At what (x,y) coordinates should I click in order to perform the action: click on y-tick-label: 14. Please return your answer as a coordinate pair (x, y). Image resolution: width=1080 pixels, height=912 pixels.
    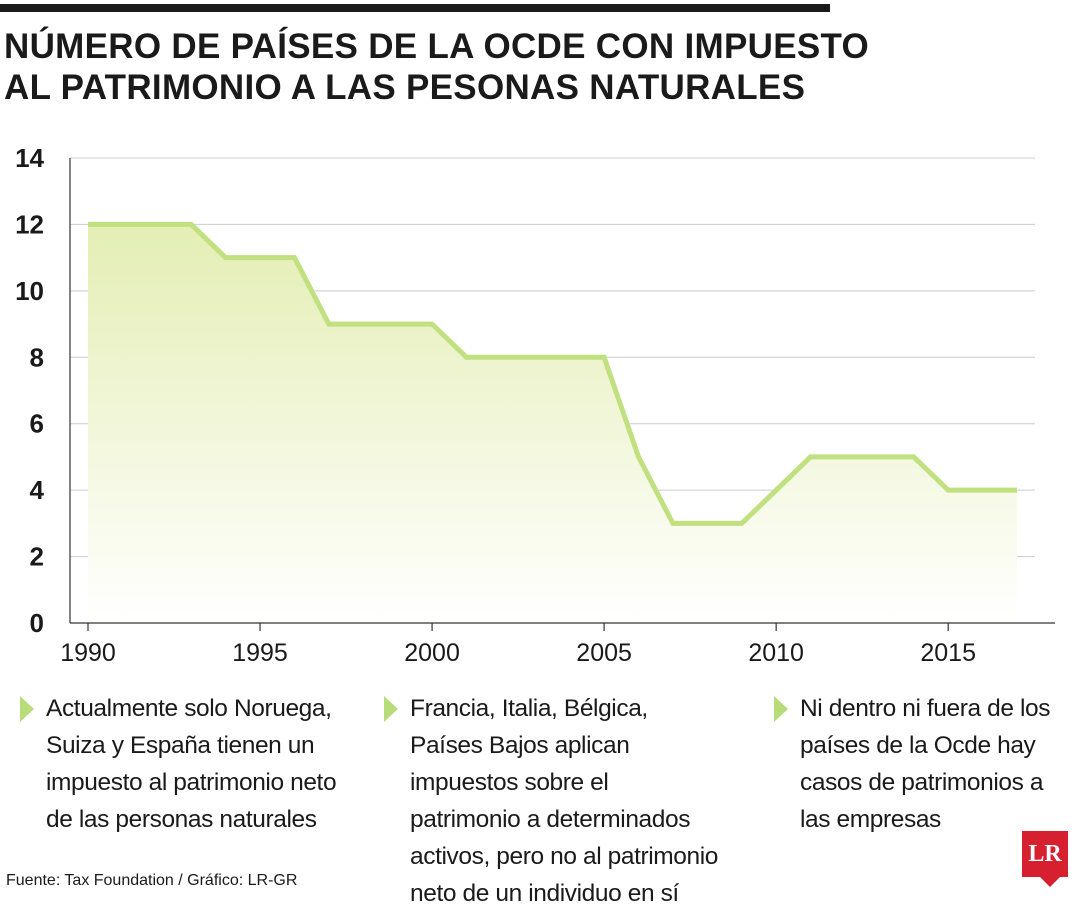
    Looking at the image, I should click on (29, 158).